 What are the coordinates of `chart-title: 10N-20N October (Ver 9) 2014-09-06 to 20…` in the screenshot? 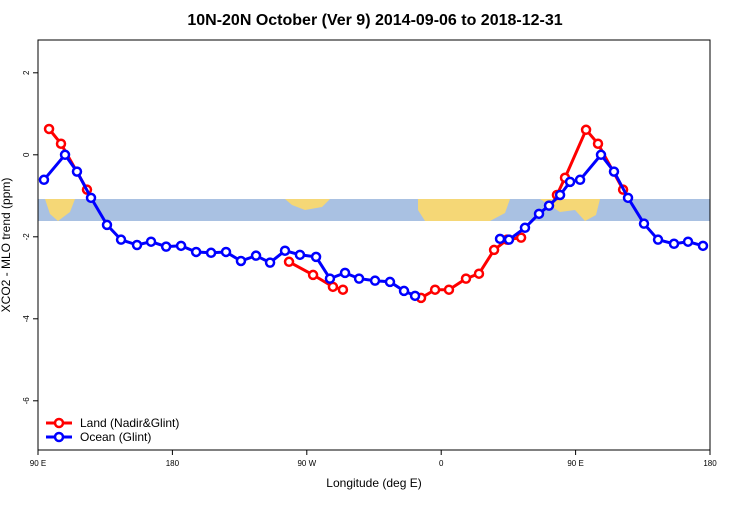 It's located at (374, 20).